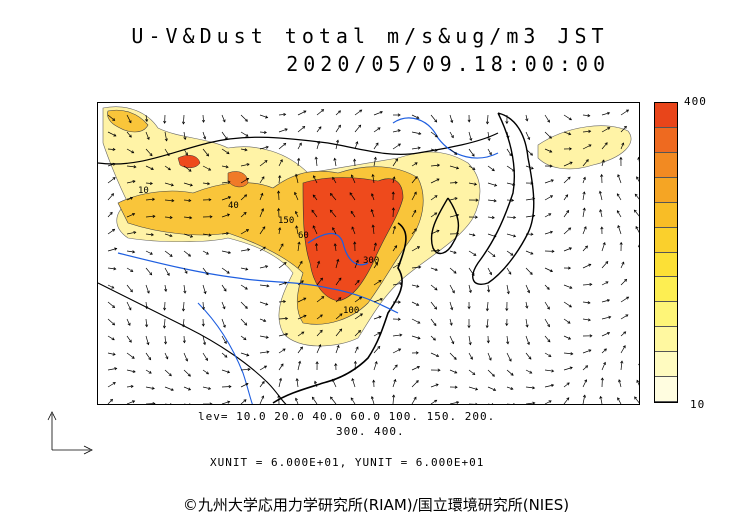 The width and height of the screenshot is (752, 532). I want to click on color-scale-cell, so click(666, 265).